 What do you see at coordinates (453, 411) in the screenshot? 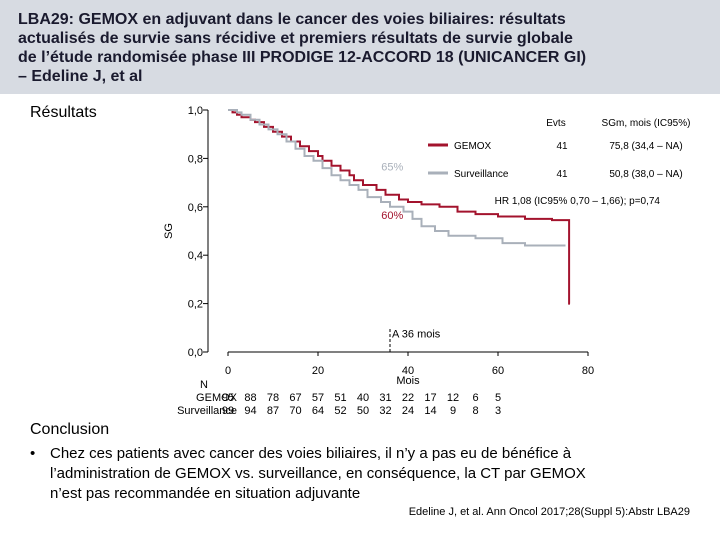
I see `risk-table-cell: 9` at bounding box center [453, 411].